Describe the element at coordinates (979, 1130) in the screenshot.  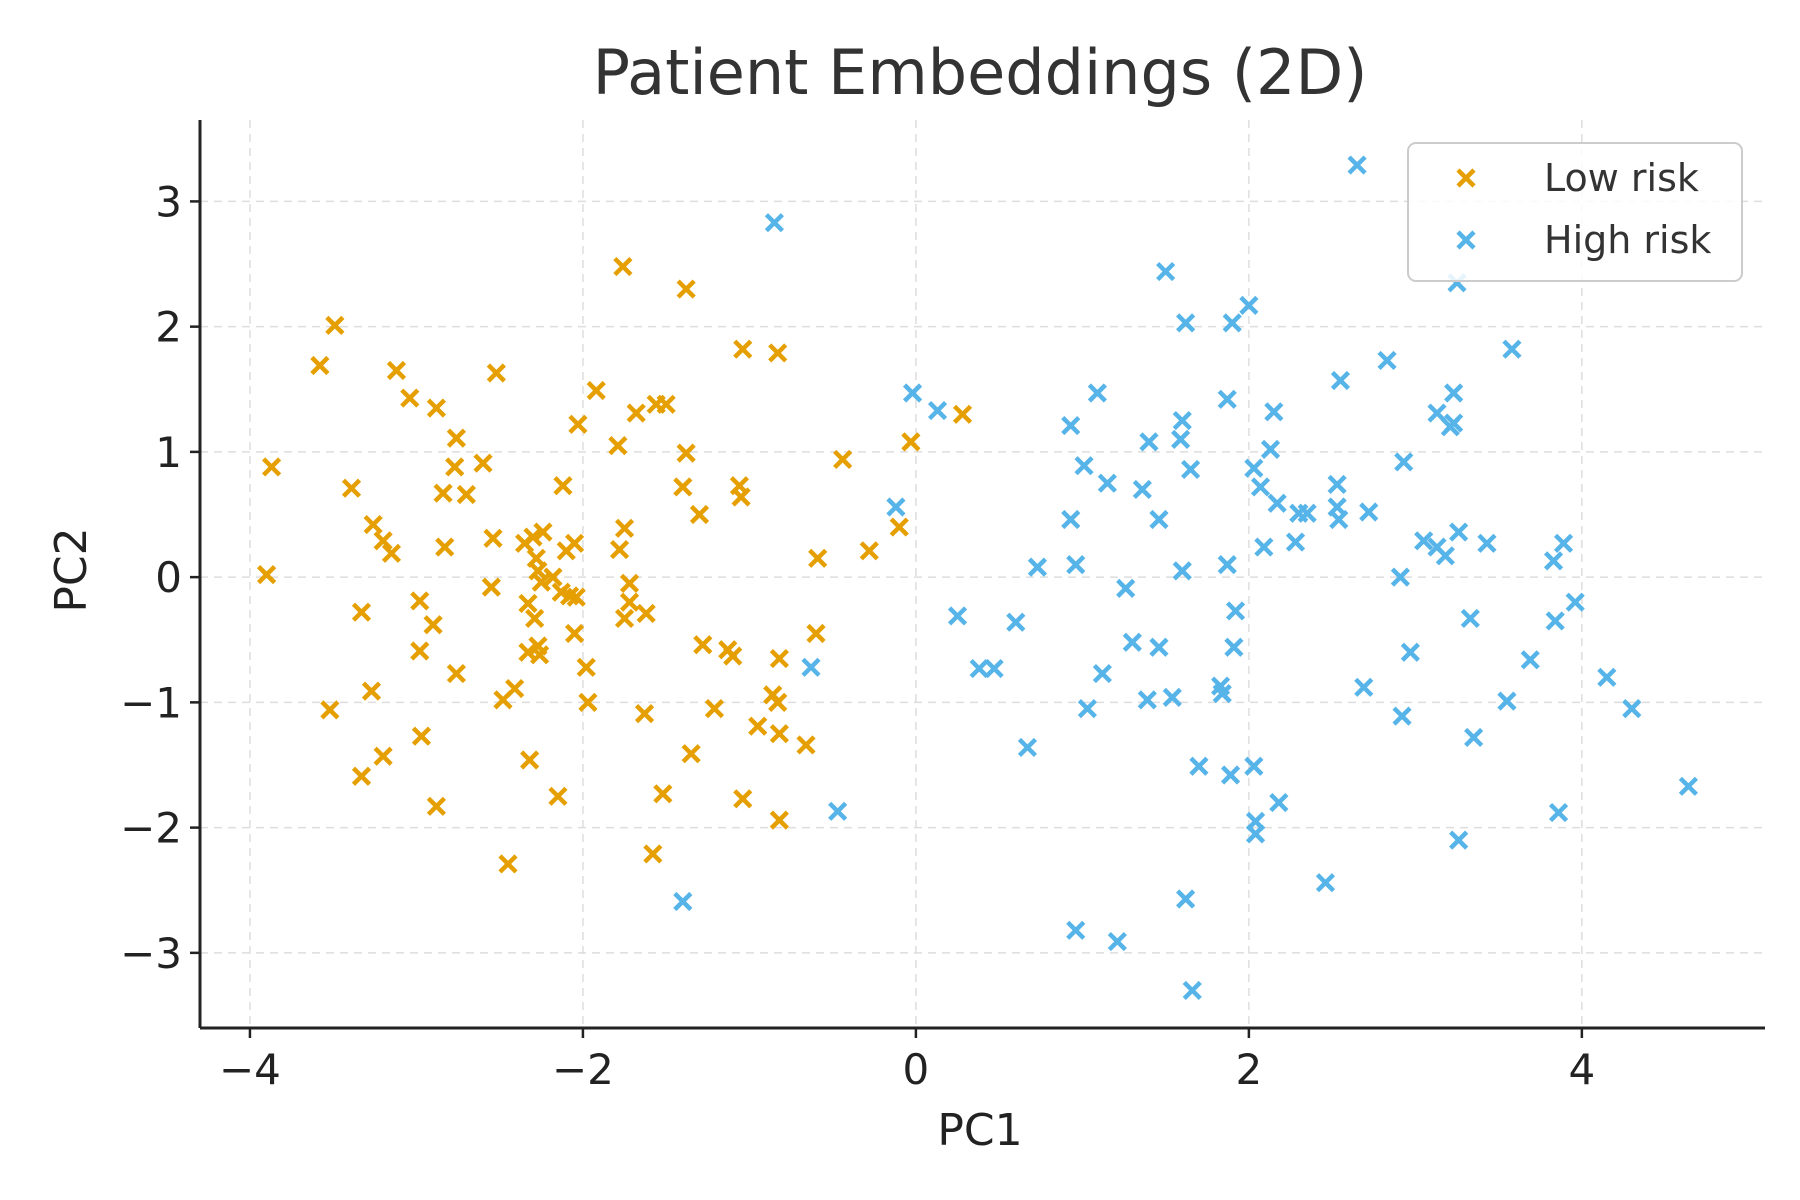
I see `x-axis-label: PC1` at that location.